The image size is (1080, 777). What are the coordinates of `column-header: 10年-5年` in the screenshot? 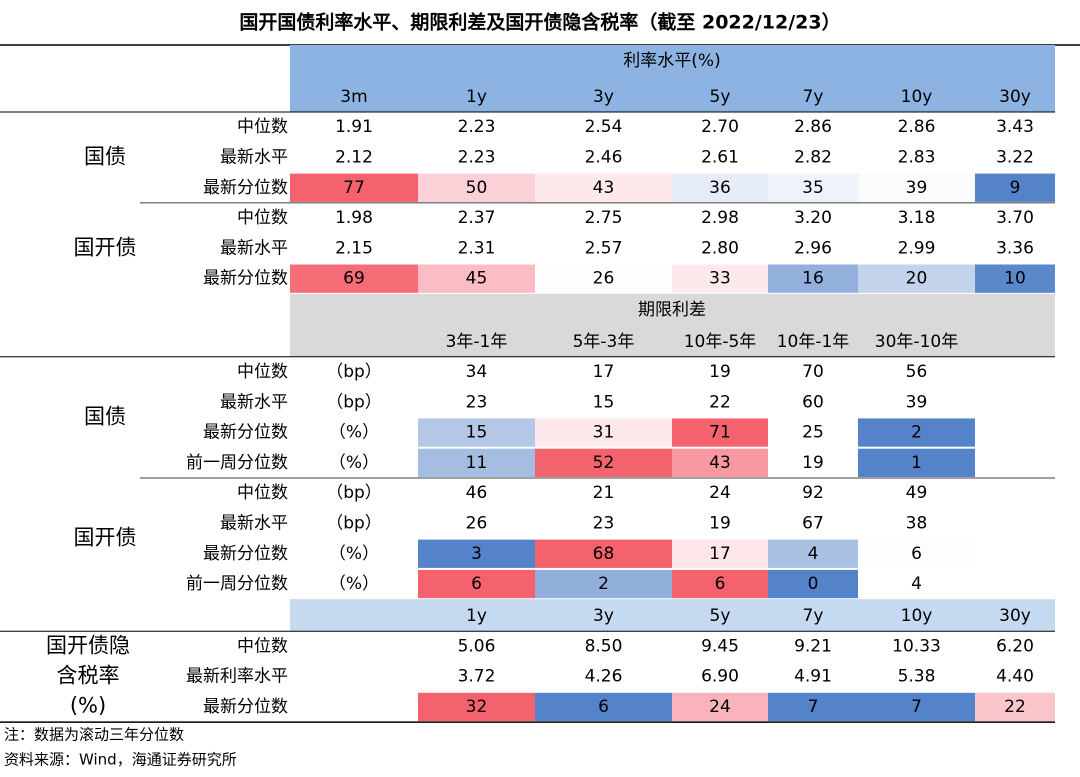 It's located at (720, 342).